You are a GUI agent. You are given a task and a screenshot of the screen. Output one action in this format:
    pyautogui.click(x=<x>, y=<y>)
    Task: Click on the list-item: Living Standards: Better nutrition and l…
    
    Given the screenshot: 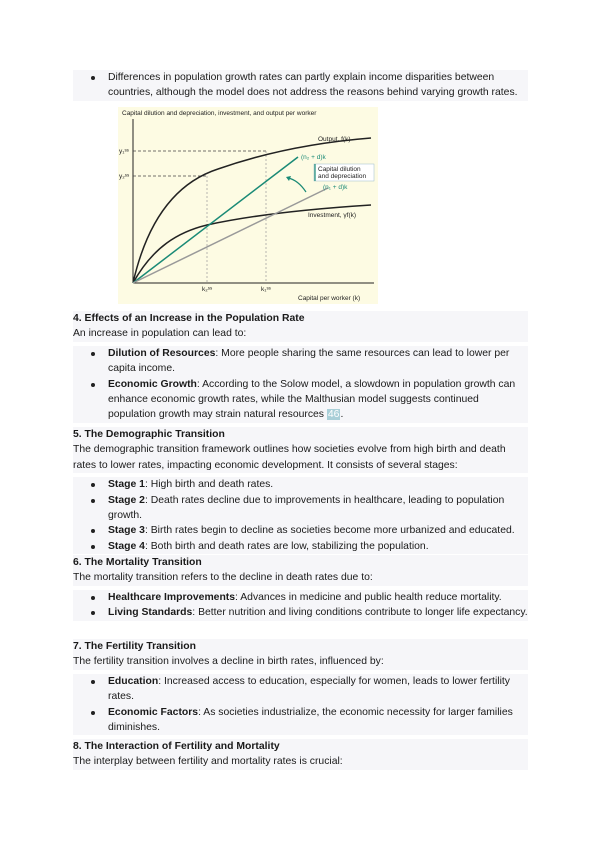 What is the action you would take?
    pyautogui.click(x=300, y=613)
    